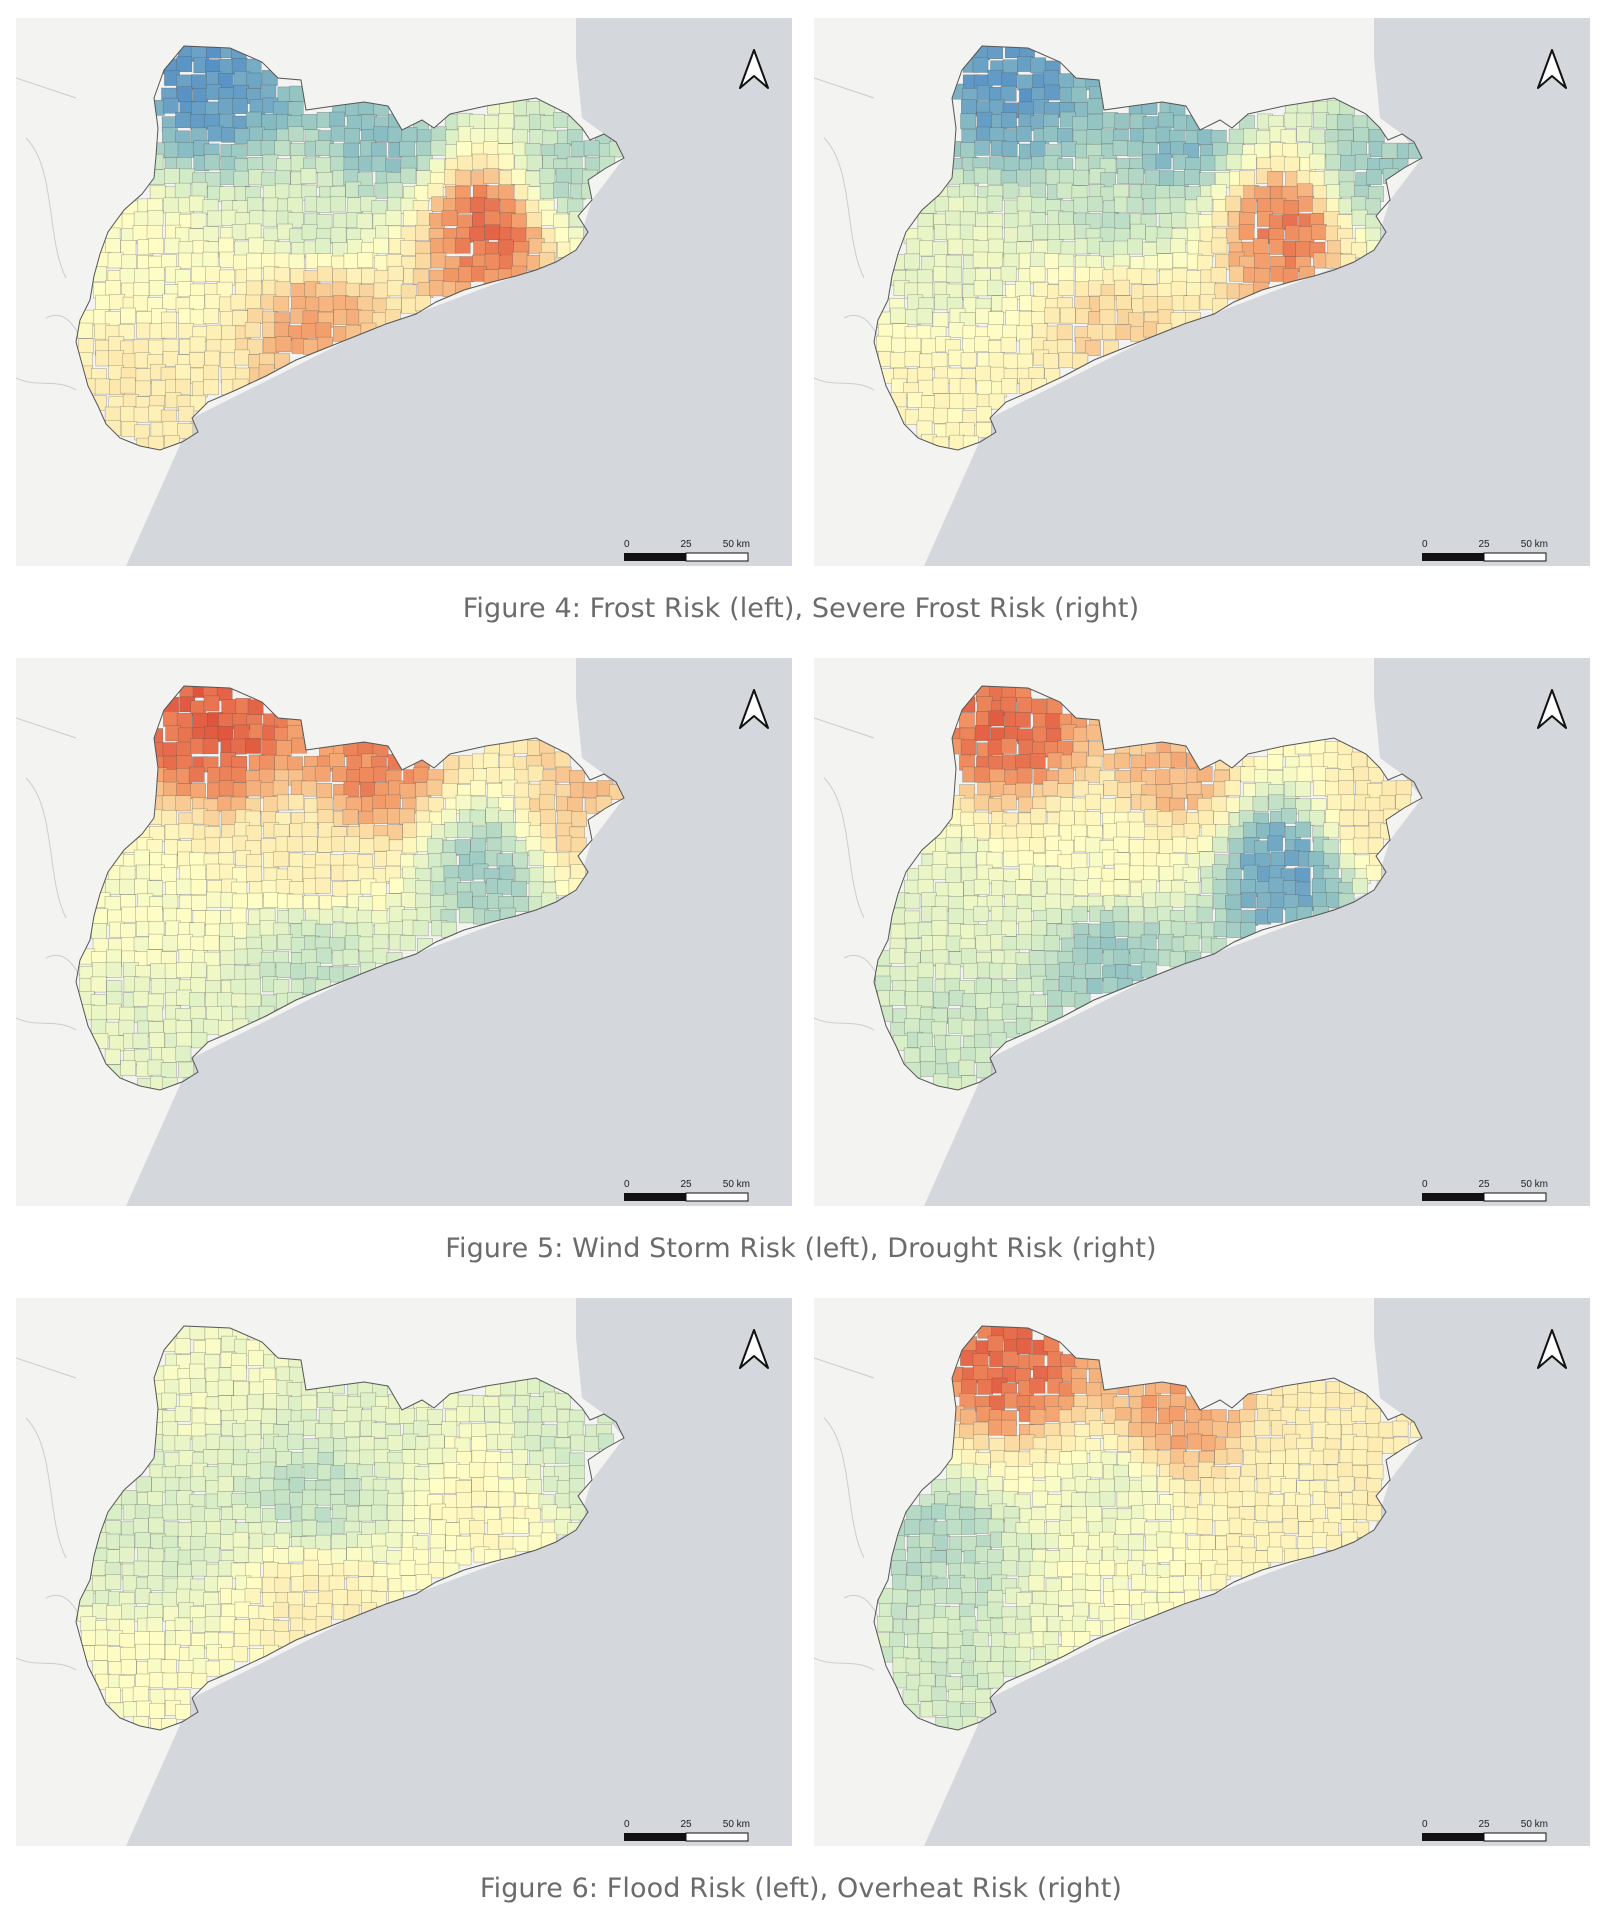 The image size is (1602, 1920). Describe the element at coordinates (1453, 1837) in the screenshot. I see `scale-bar-segment-dark` at that location.